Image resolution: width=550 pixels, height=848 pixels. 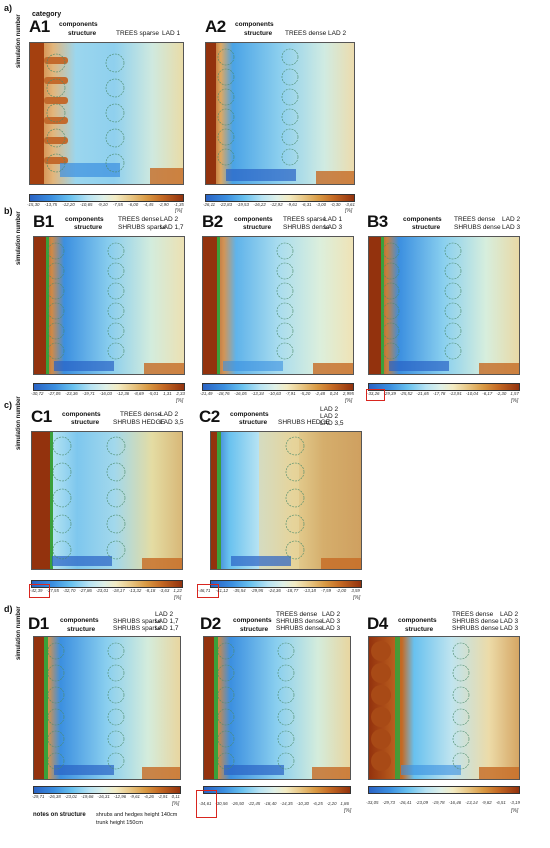 I want to click on heatmap-D4, so click(x=444, y=708).